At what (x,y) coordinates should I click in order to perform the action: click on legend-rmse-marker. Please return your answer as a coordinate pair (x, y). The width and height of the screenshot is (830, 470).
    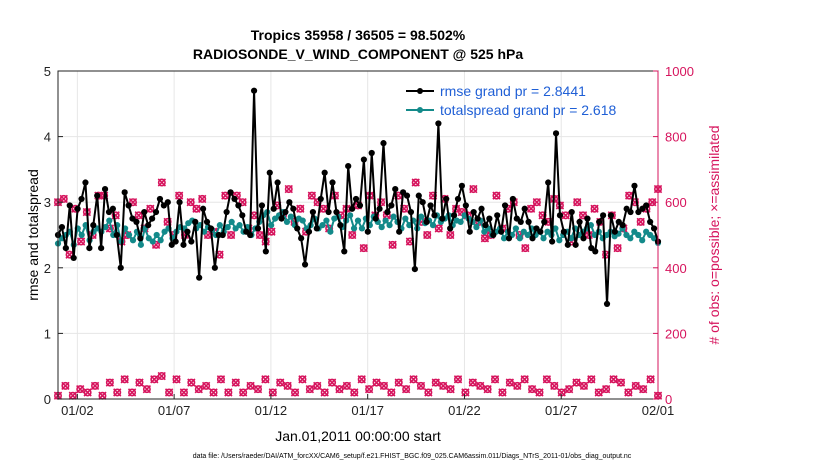
    Looking at the image, I should click on (420, 91).